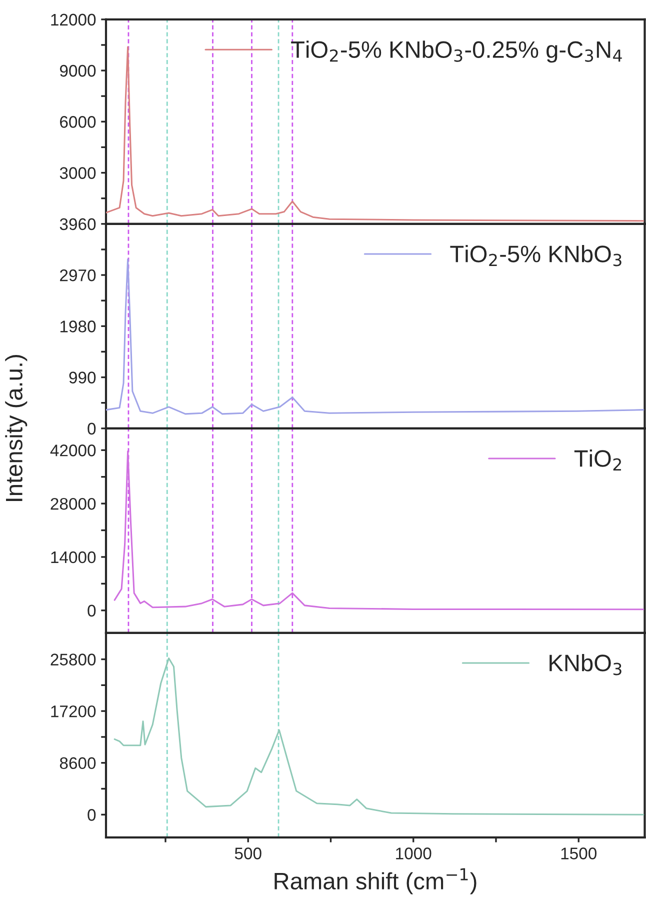 This screenshot has width=646, height=915. Describe the element at coordinates (73, 450) in the screenshot. I see `y-tick-label: 42000` at that location.